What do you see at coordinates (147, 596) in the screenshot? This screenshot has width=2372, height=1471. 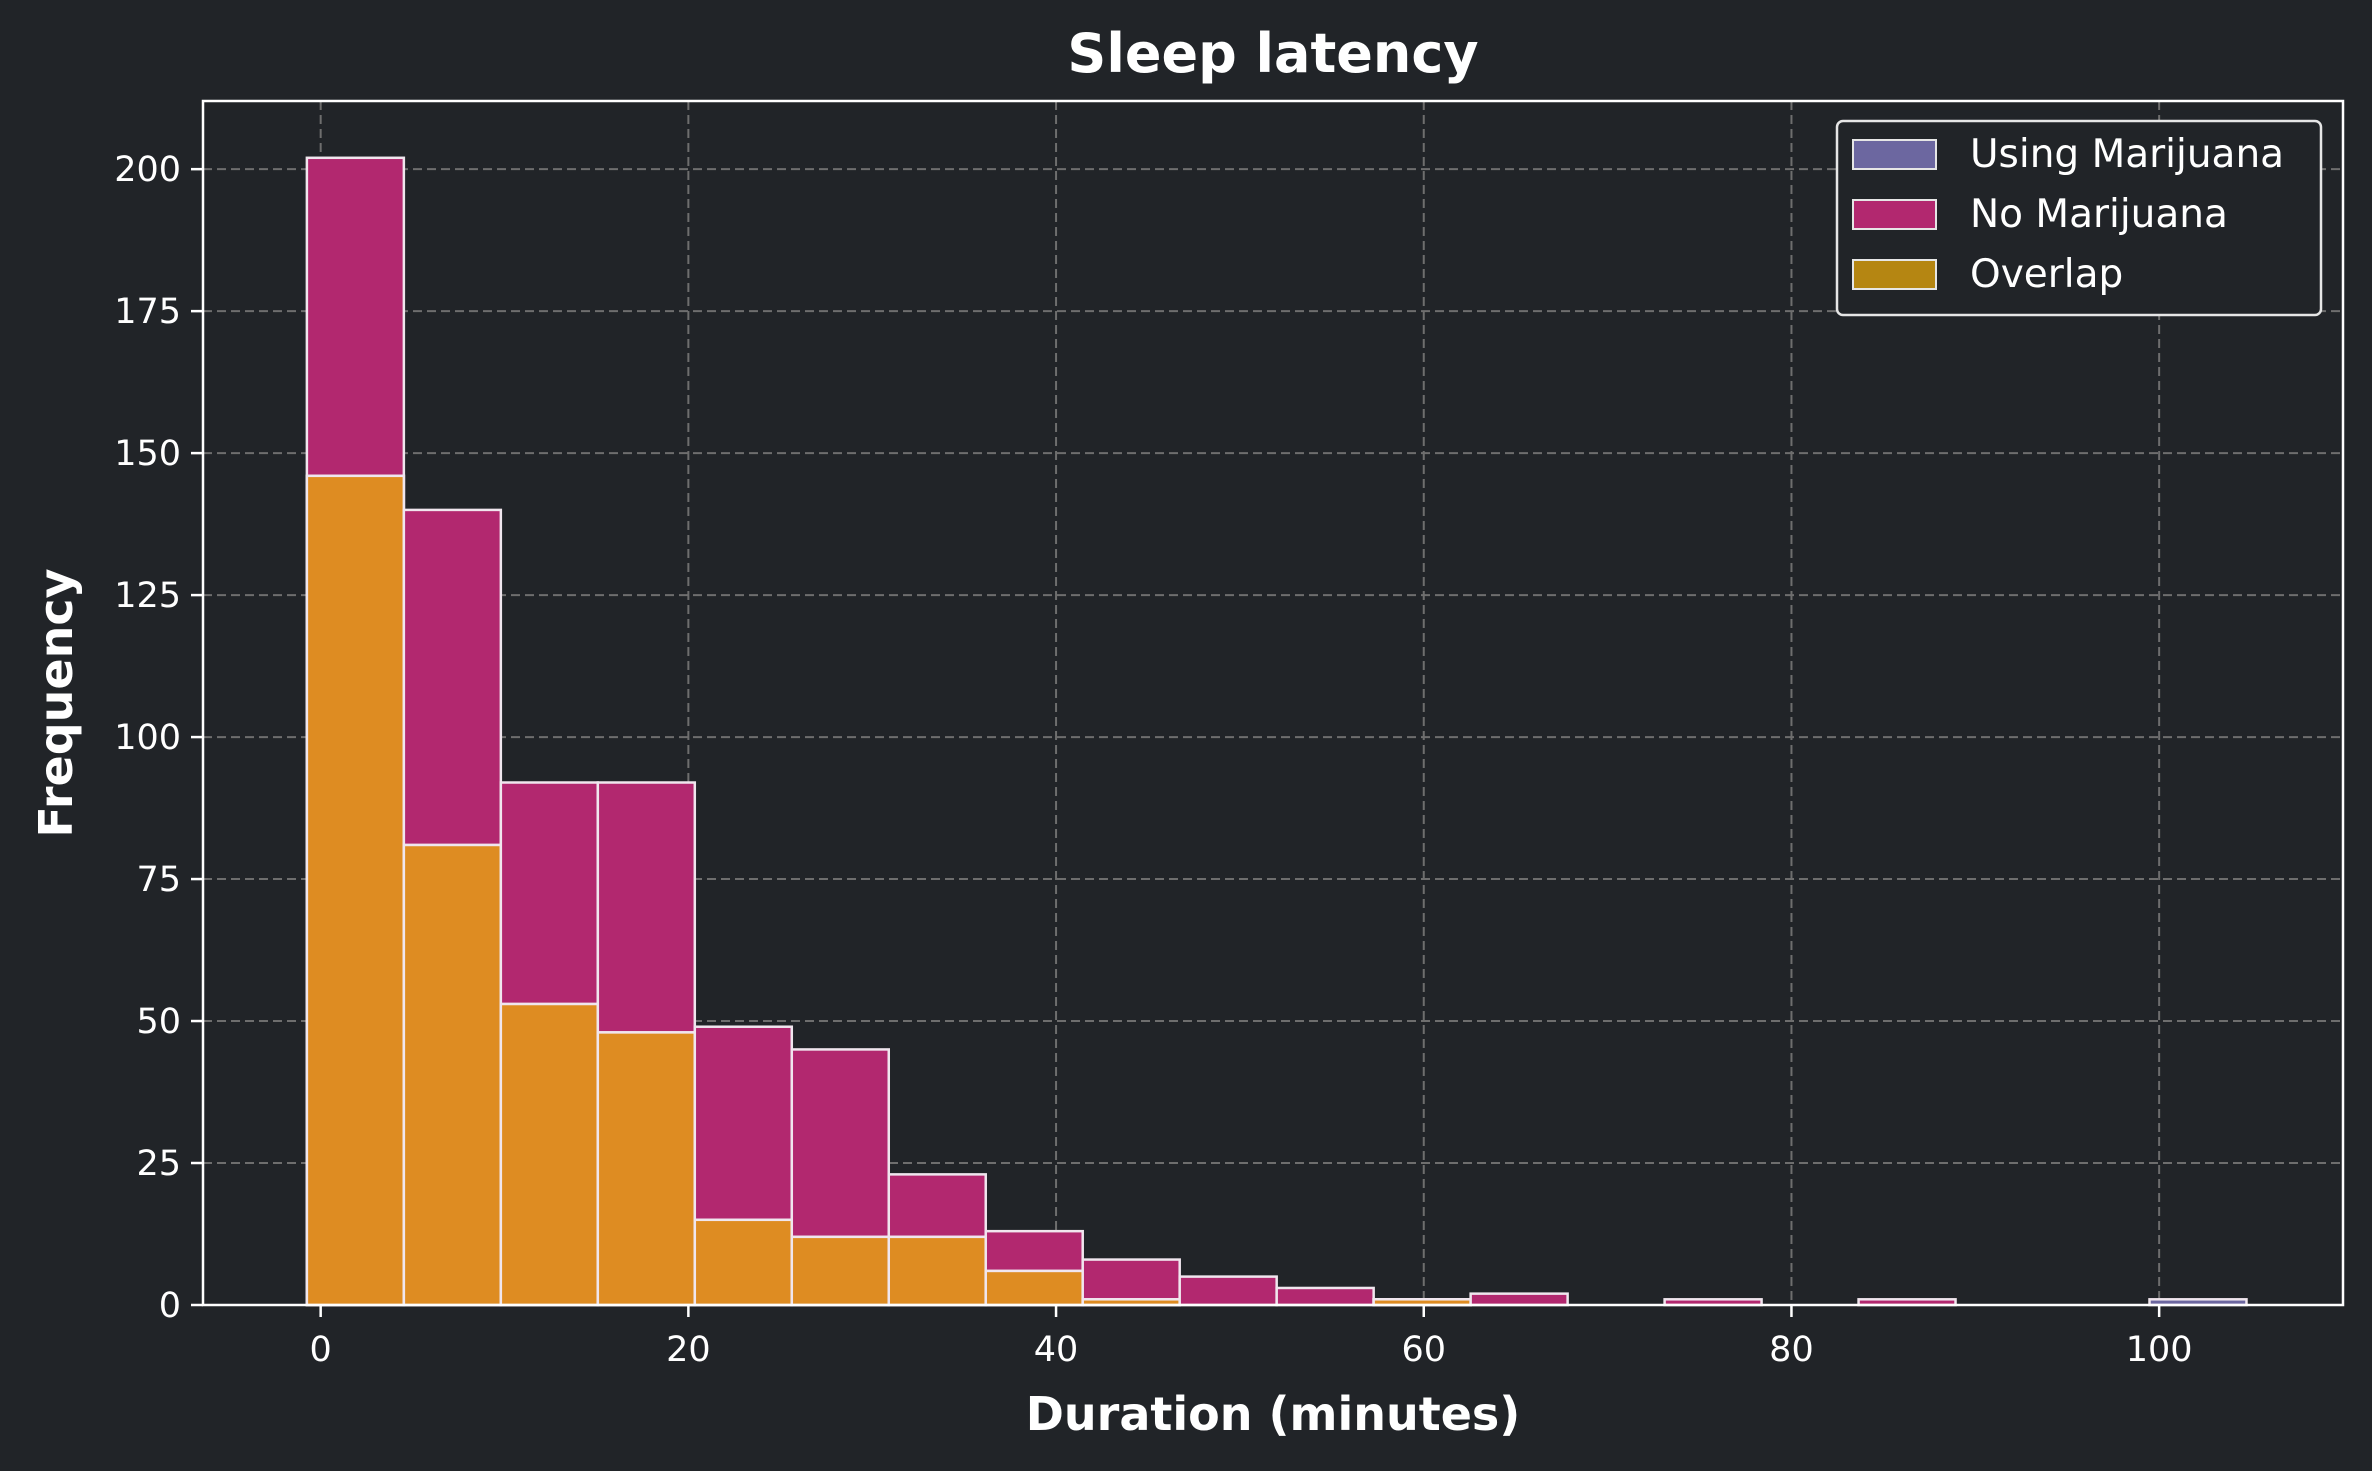 I see `y-tick-label: 125` at bounding box center [147, 596].